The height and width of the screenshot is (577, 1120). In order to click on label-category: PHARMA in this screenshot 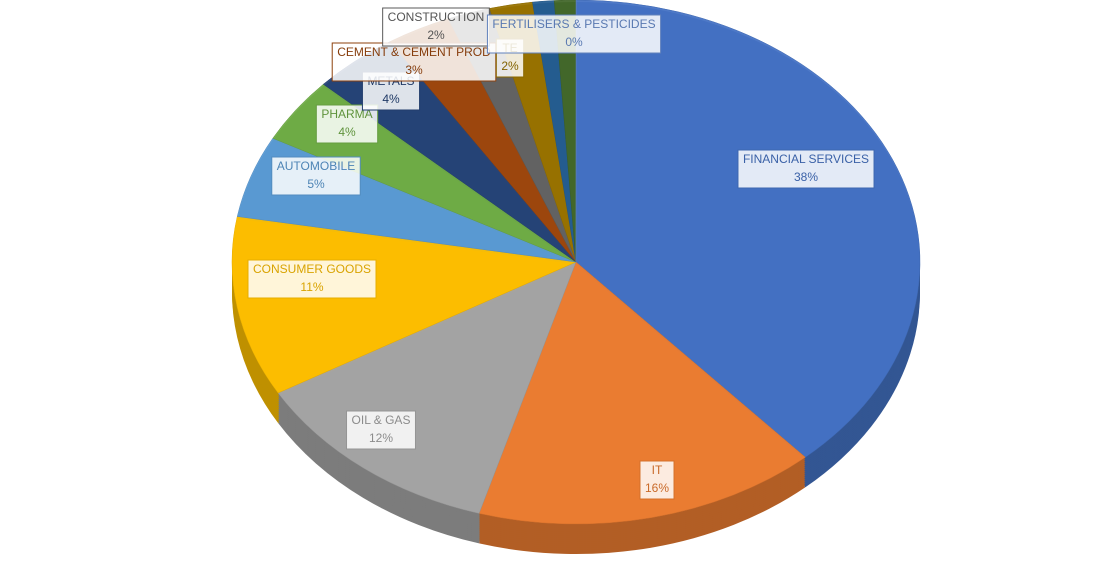, I will do `click(346, 114)`.